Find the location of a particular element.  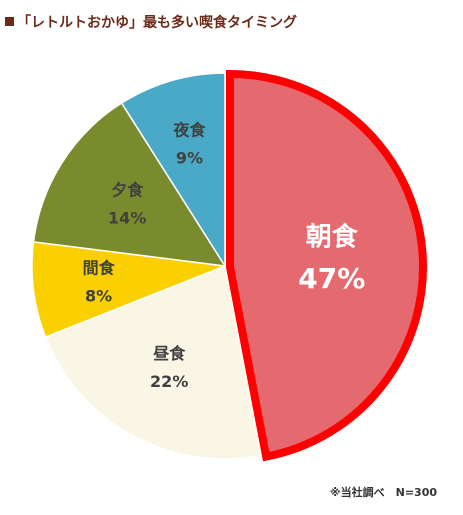

slice-value-3: 14% is located at coordinates (127, 218).